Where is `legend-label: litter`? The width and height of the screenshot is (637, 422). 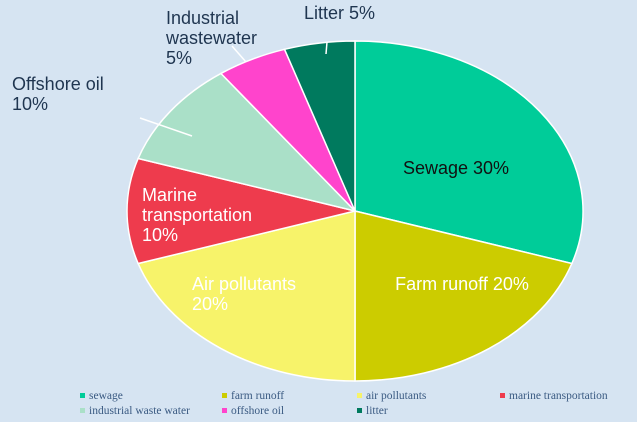 legend-label: litter is located at coordinates (377, 411).